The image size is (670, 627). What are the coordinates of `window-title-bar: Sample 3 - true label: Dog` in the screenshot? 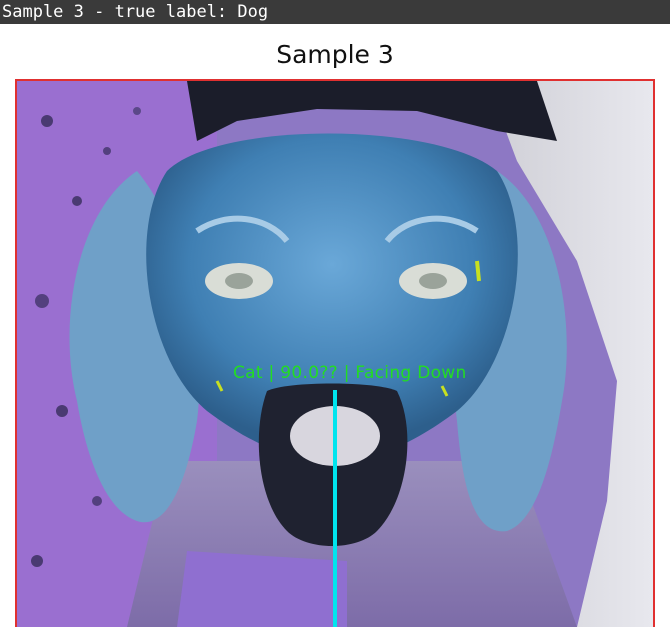 It's located at (335, 12).